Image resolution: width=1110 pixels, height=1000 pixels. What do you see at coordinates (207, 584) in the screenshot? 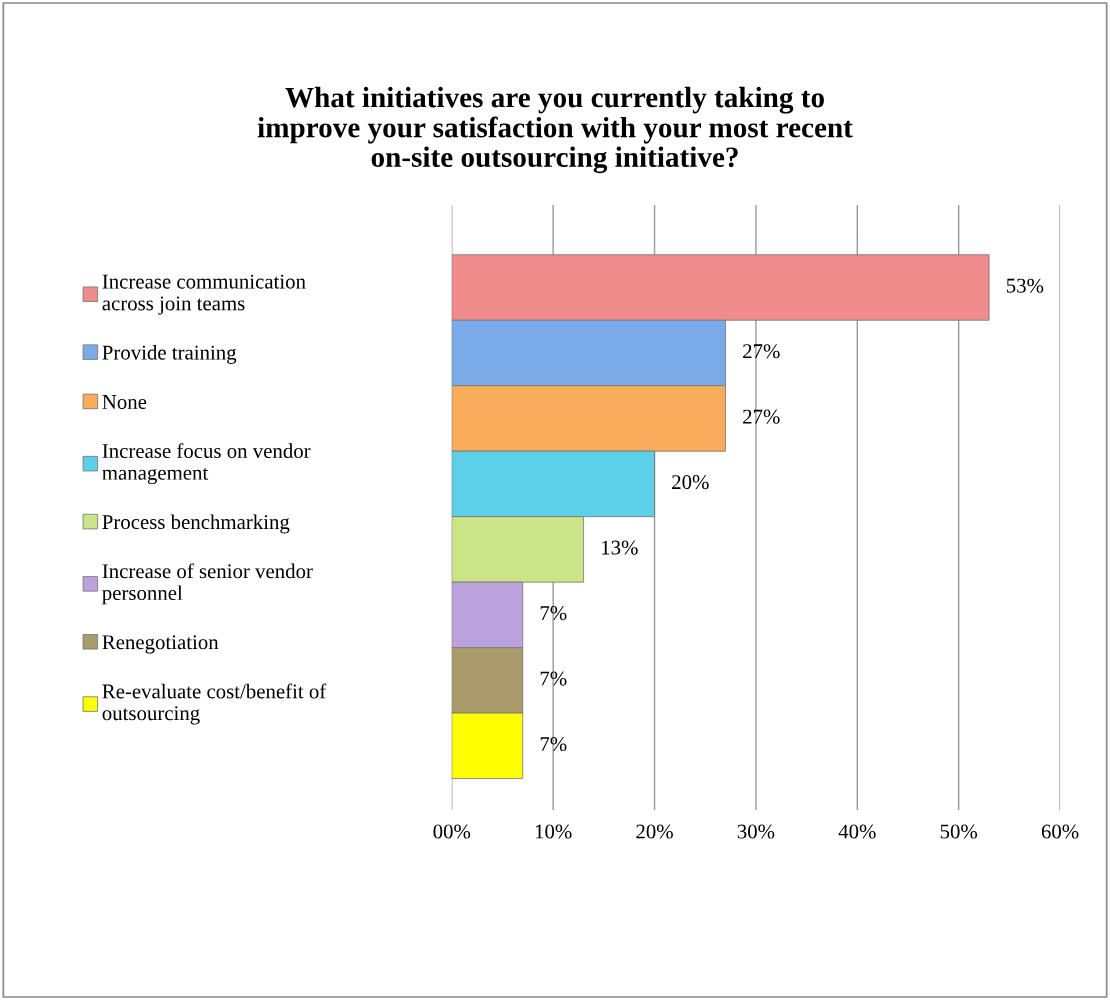
I see `legend-label: Increase of senior vendor personnel` at bounding box center [207, 584].